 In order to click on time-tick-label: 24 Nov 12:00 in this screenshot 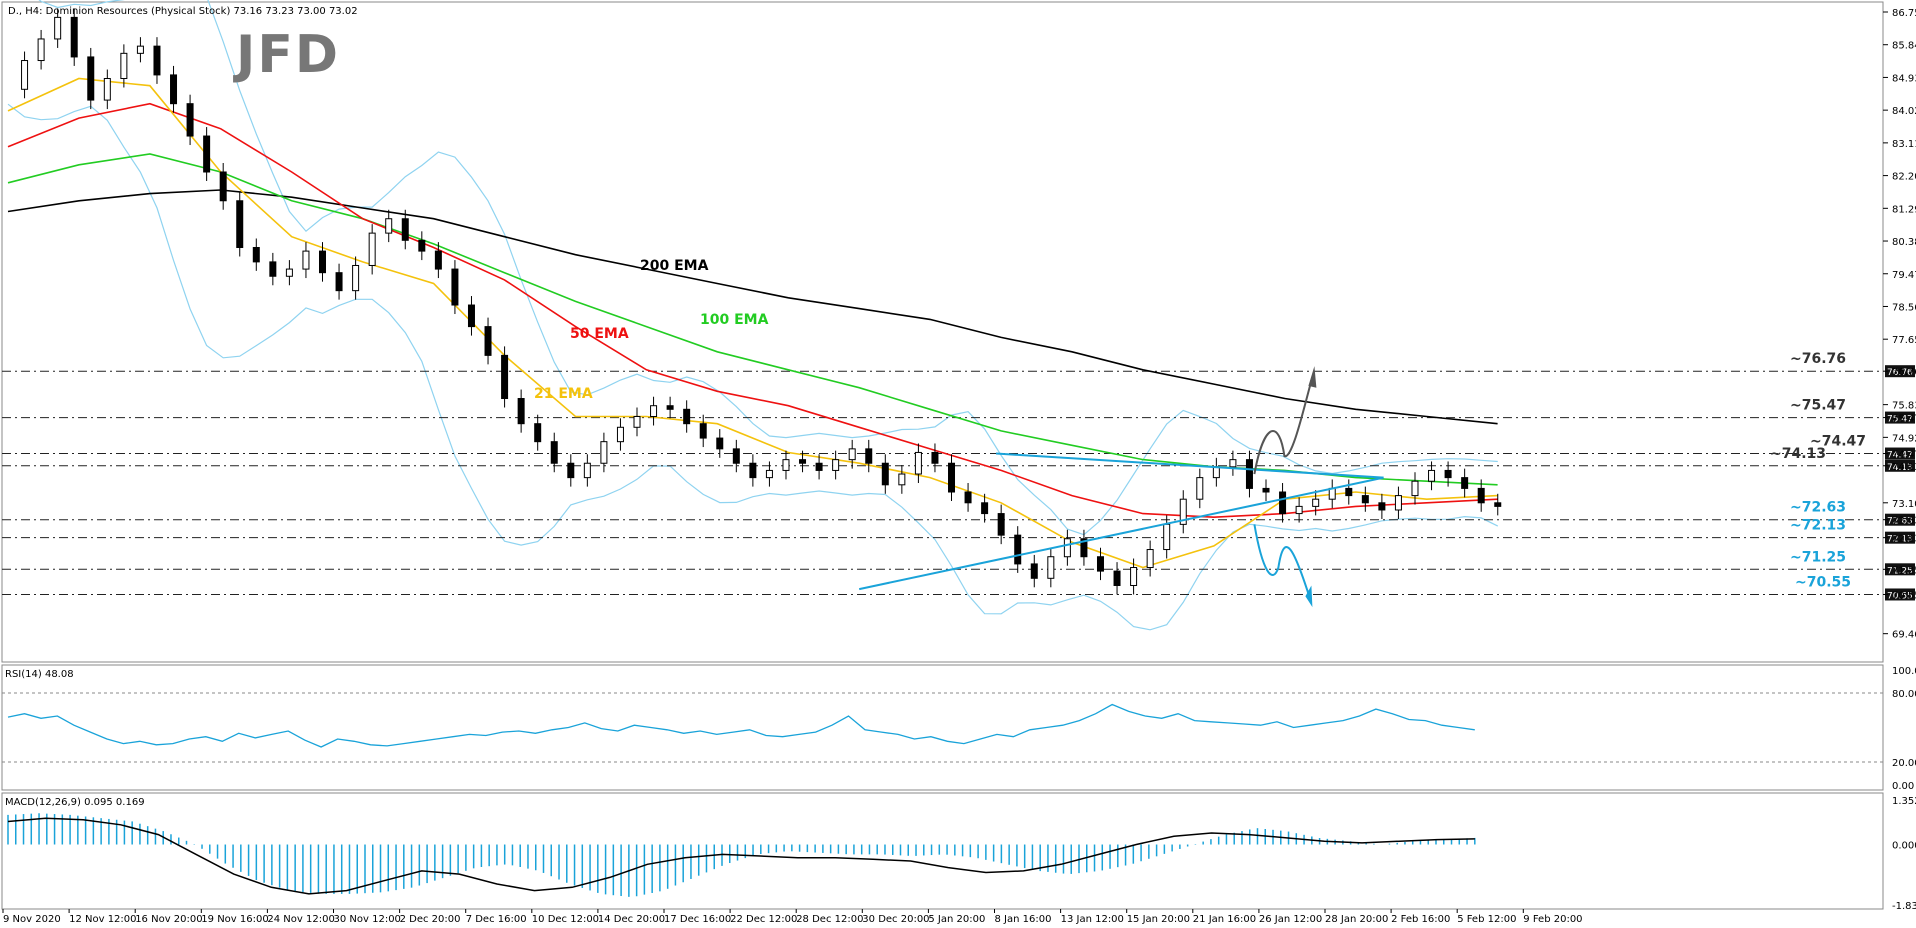, I will do `click(300, 919)`.